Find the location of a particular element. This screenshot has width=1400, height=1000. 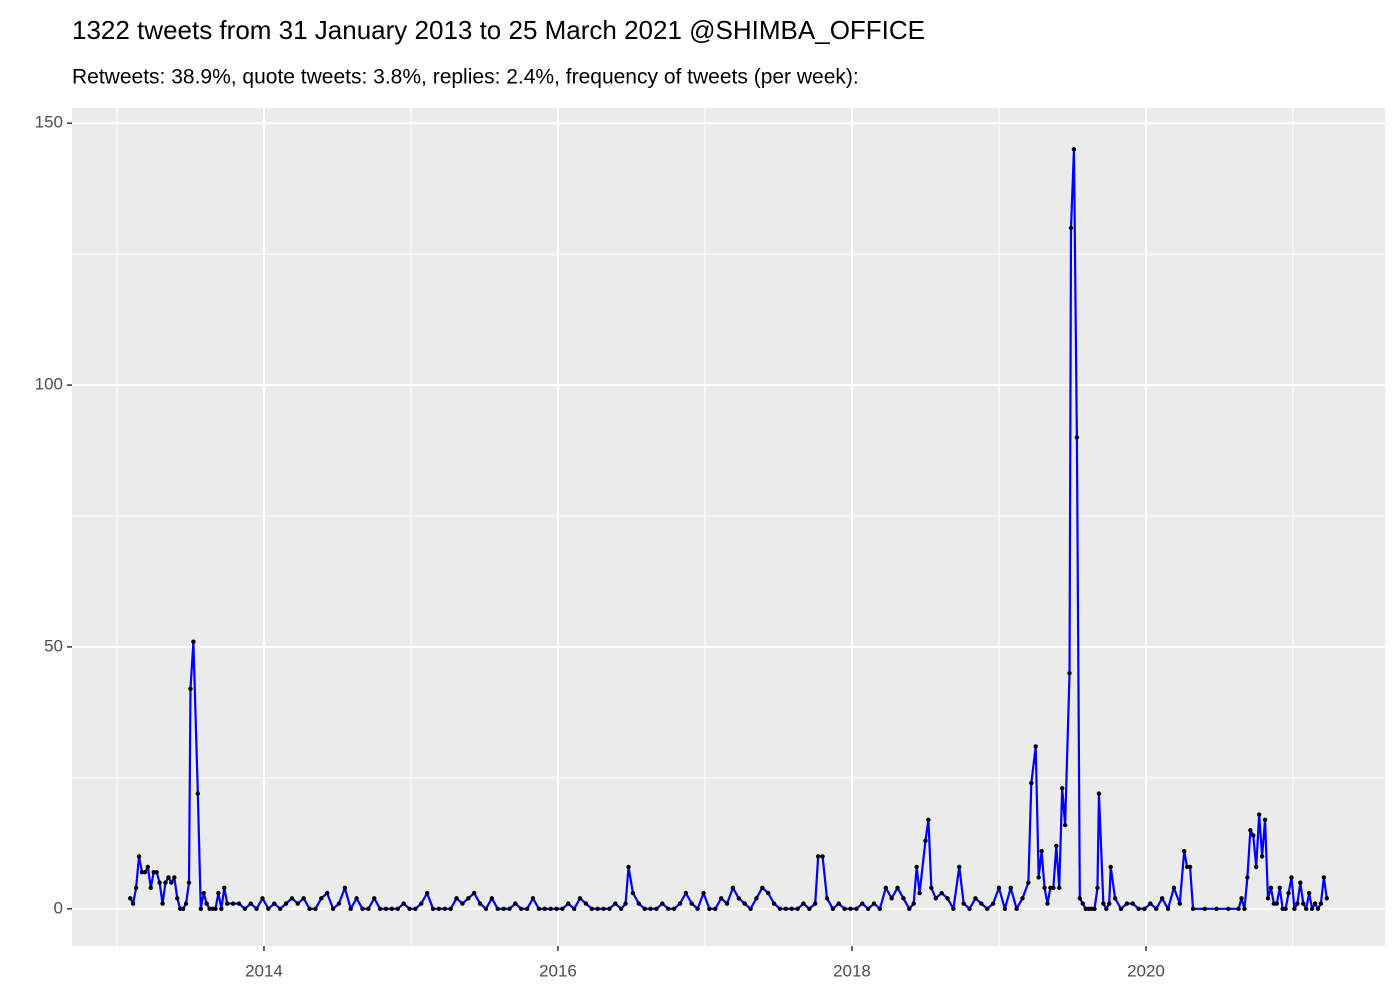

x-tick-label: 2016 is located at coordinates (558, 970).